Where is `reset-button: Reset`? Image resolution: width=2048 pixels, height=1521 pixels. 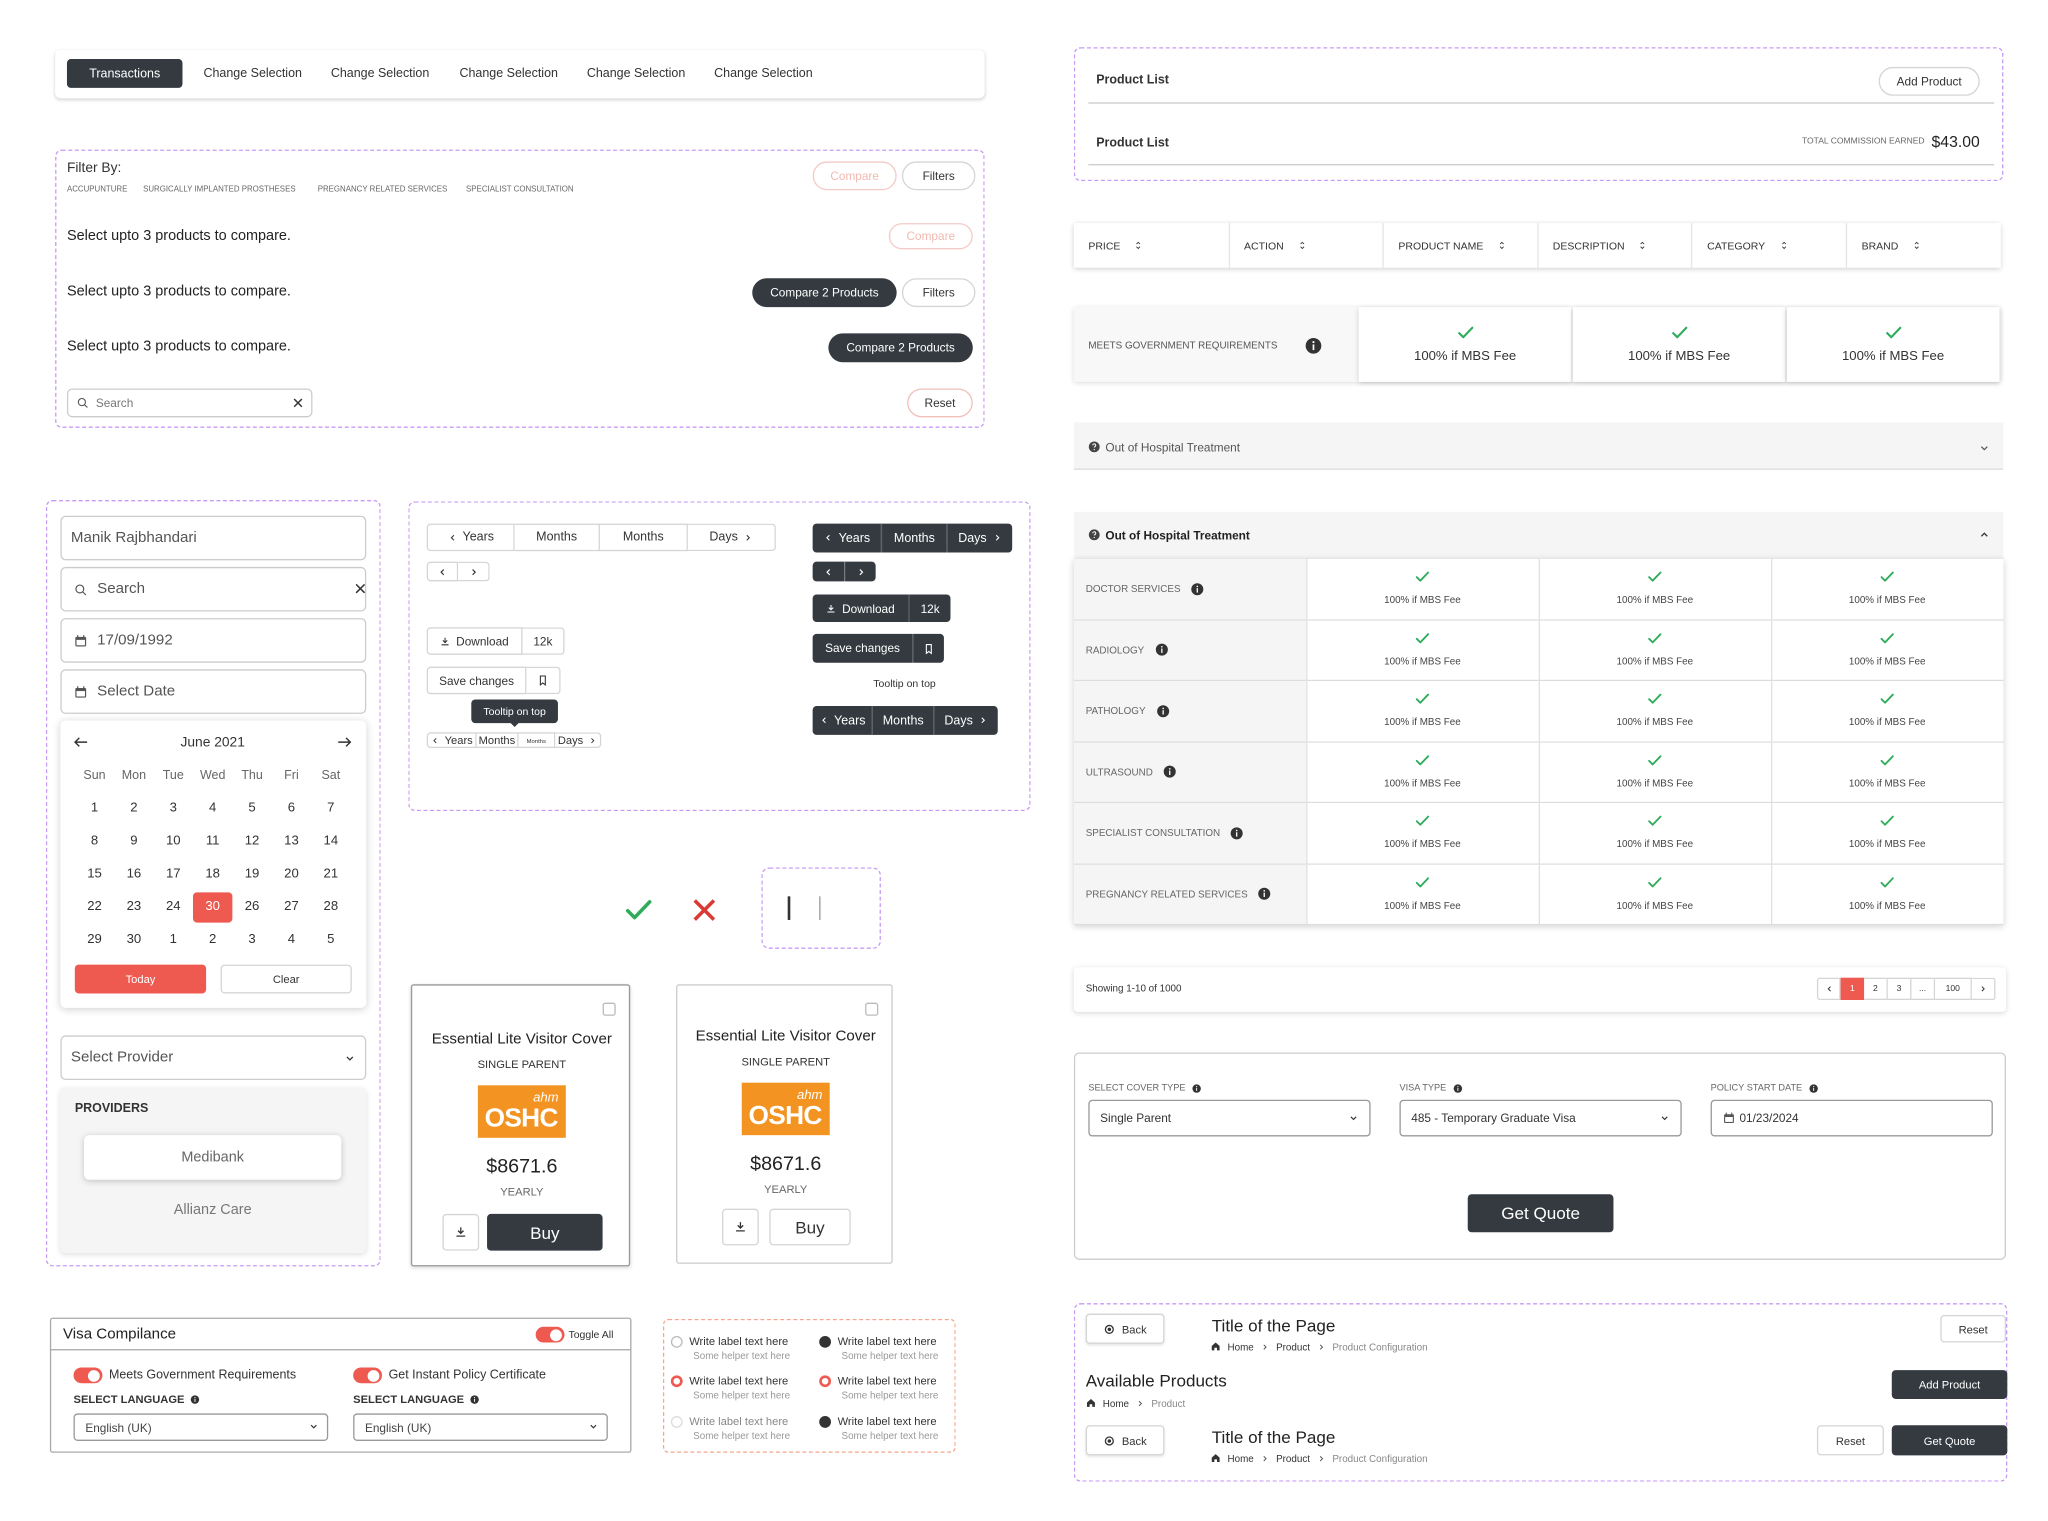
reset-button: Reset is located at coordinates (940, 403).